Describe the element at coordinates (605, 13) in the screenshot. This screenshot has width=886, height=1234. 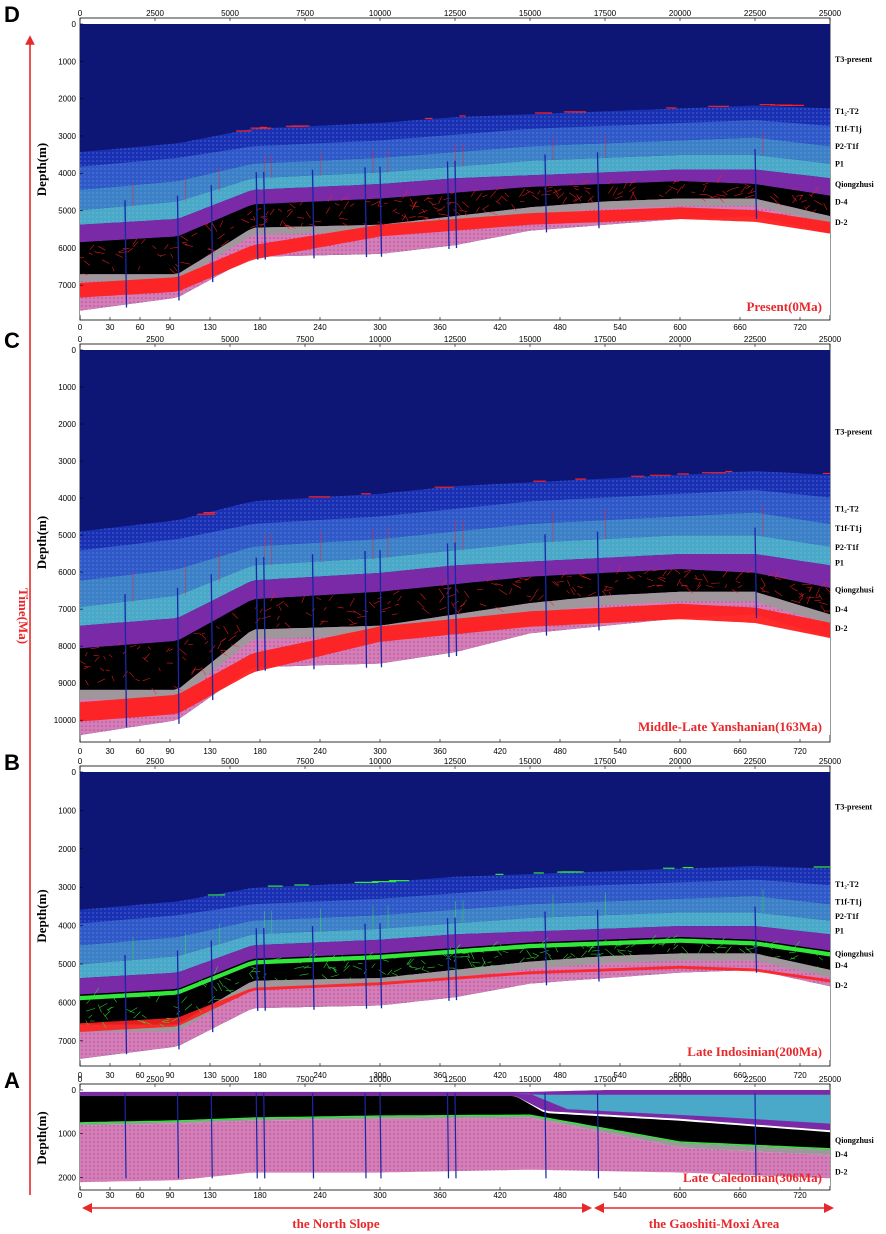
I see `top-tick-label: 17500` at that location.